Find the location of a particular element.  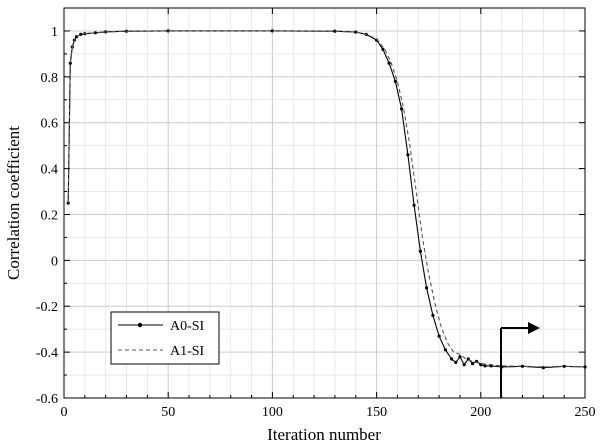

x-tick-label: 150 is located at coordinates (376, 412).